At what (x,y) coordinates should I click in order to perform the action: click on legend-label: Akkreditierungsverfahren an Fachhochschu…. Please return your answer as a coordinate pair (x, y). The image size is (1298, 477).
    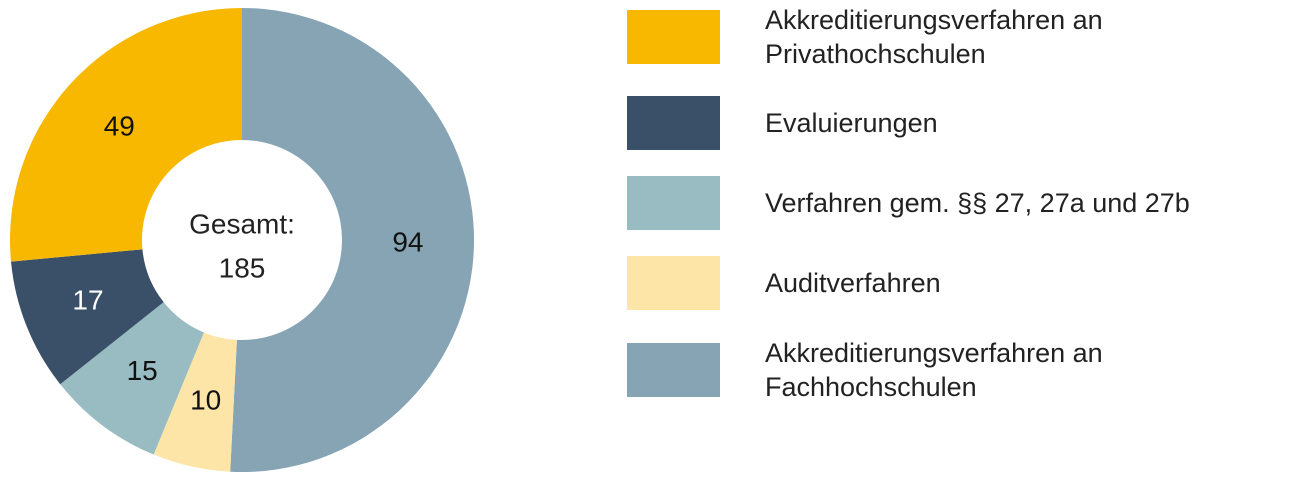
    Looking at the image, I should click on (934, 370).